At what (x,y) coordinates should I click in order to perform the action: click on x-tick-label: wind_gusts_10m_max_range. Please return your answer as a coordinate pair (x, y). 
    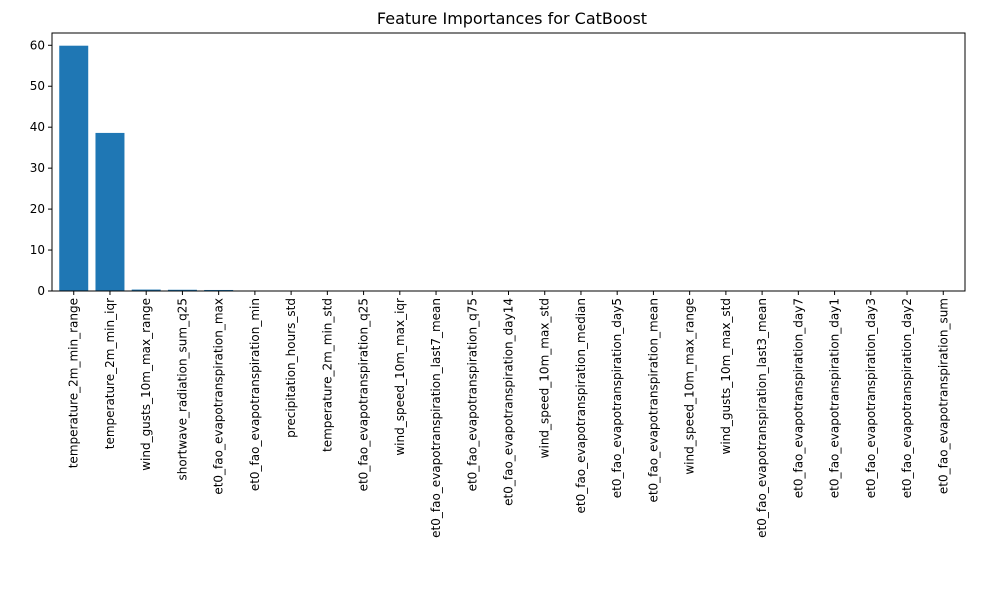
    Looking at the image, I should click on (146, 384).